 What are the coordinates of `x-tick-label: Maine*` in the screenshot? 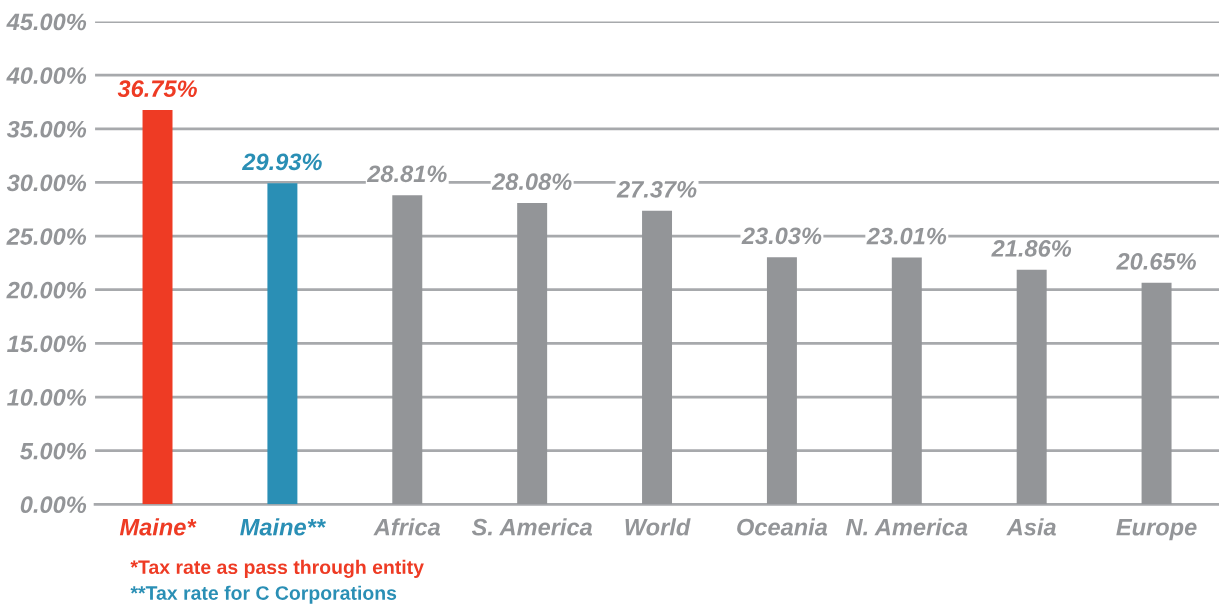 It's located at (158, 527).